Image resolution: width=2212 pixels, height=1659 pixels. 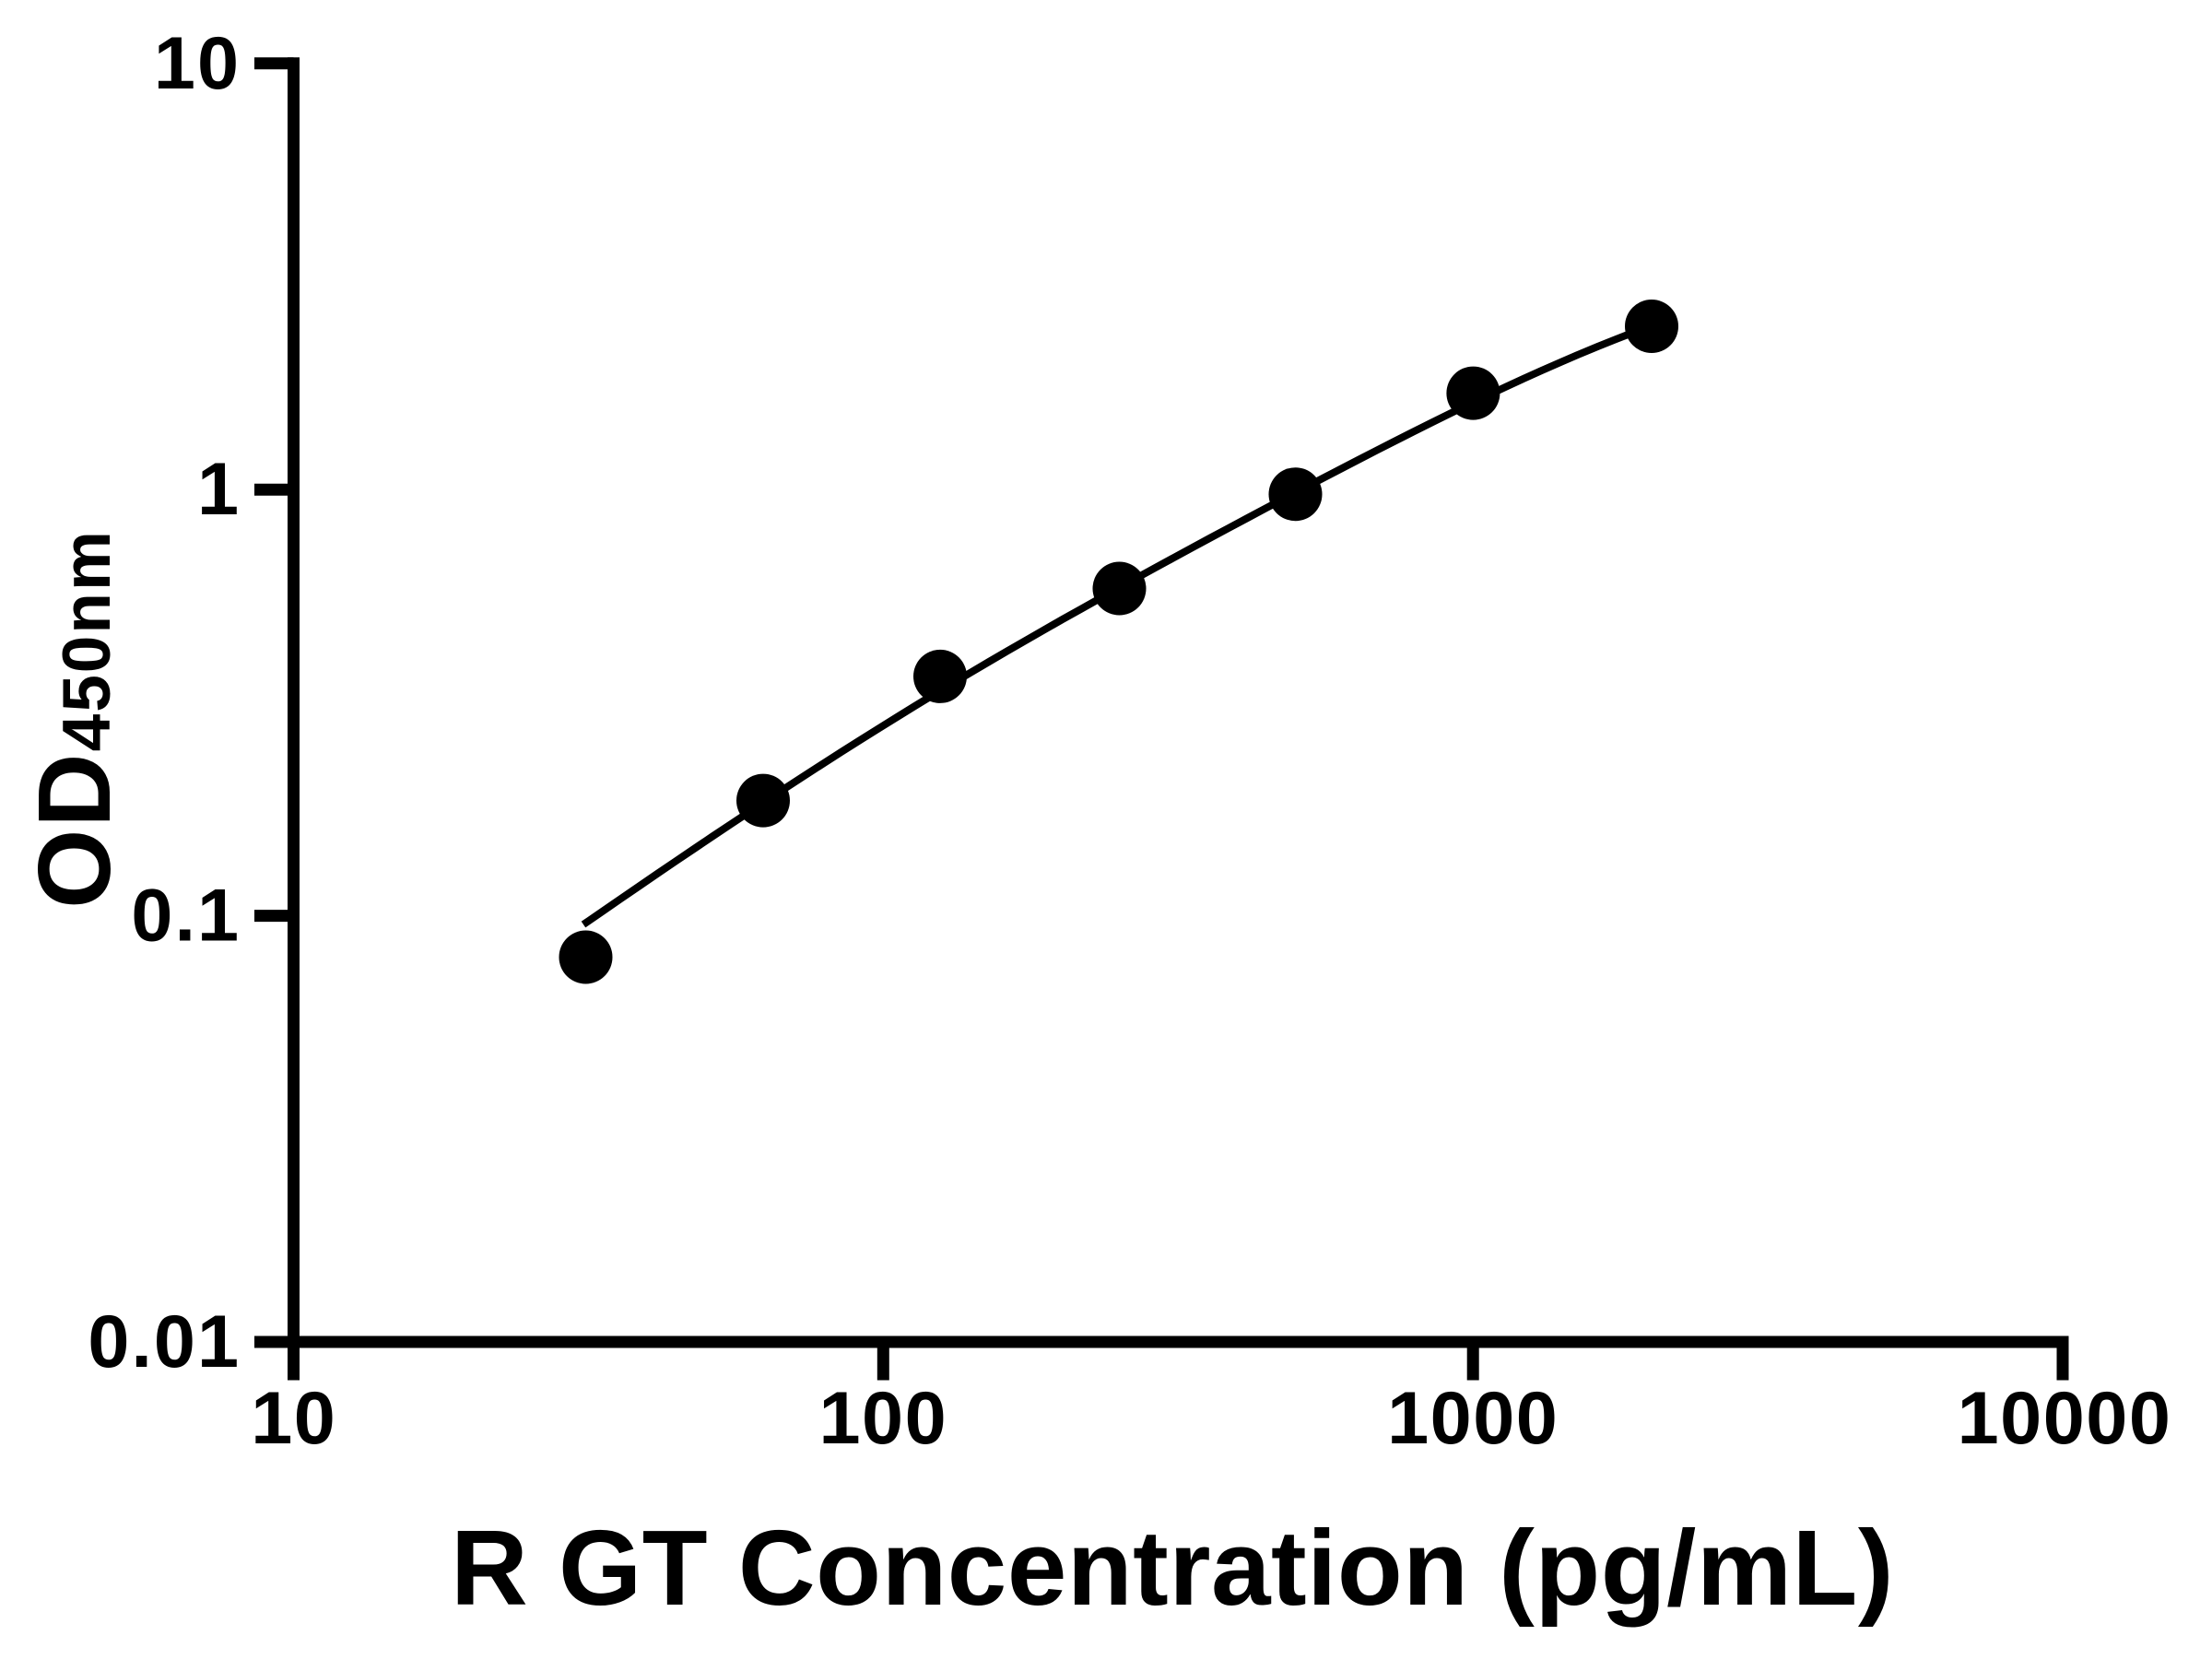 I want to click on svg-text: OD450nm, so click(x=75, y=719).